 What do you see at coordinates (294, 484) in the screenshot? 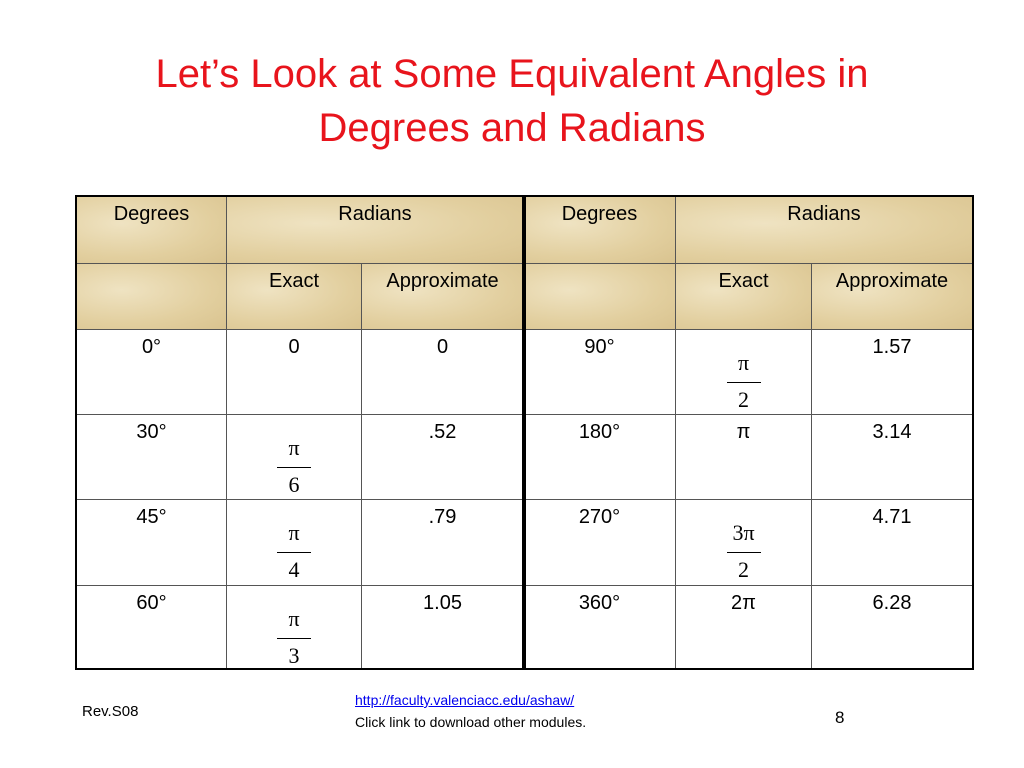
I see `denominator: 6` at bounding box center [294, 484].